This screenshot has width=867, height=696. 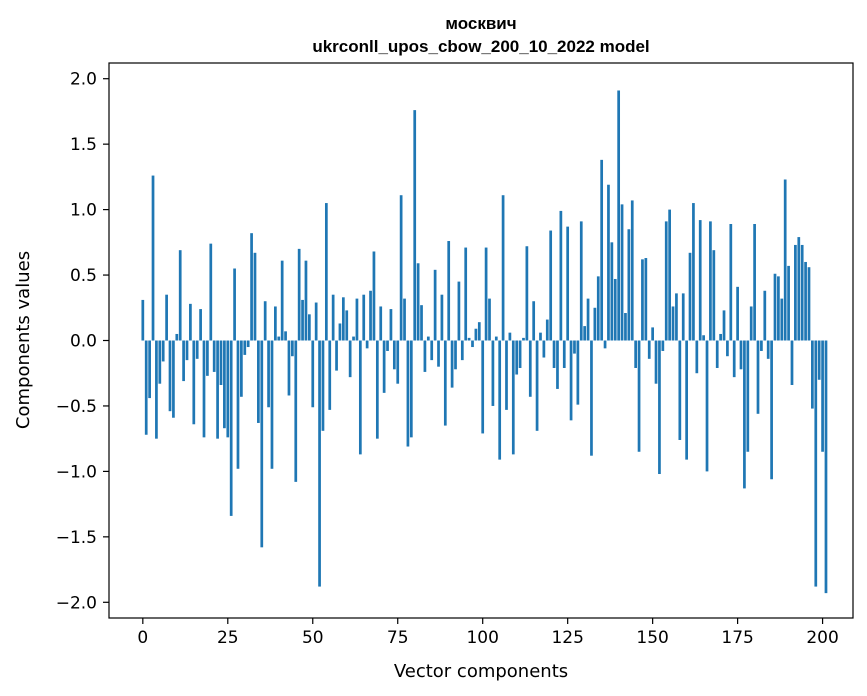 What do you see at coordinates (480, 23) in the screenshot?
I see `chart-title-line-1: москвич` at bounding box center [480, 23].